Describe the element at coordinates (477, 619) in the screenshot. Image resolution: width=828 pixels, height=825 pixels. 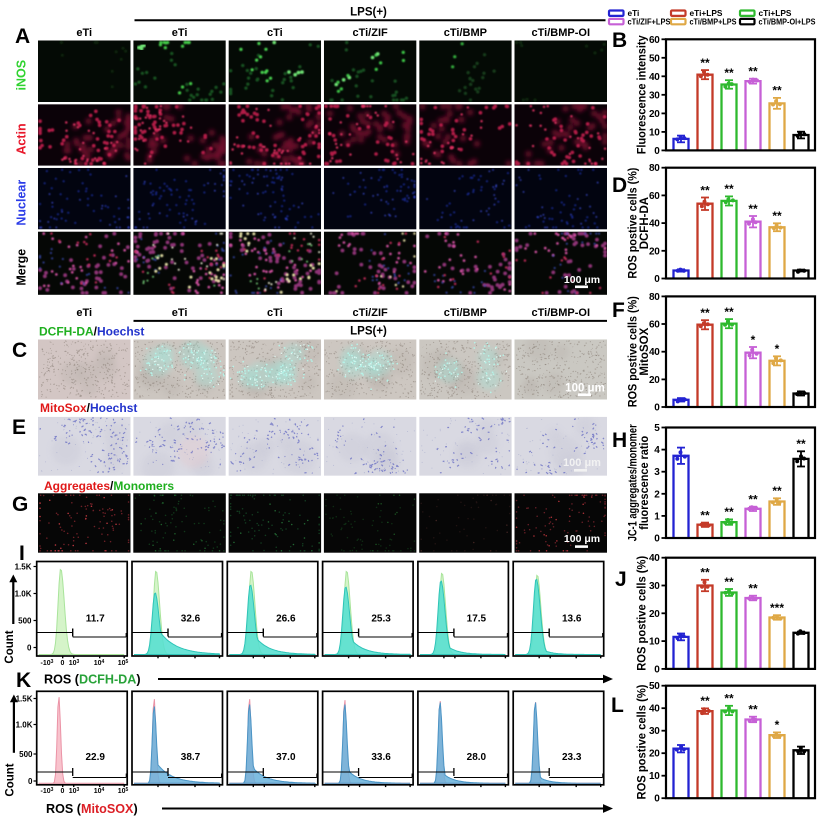
I see `svg-text: 17.5` at that location.